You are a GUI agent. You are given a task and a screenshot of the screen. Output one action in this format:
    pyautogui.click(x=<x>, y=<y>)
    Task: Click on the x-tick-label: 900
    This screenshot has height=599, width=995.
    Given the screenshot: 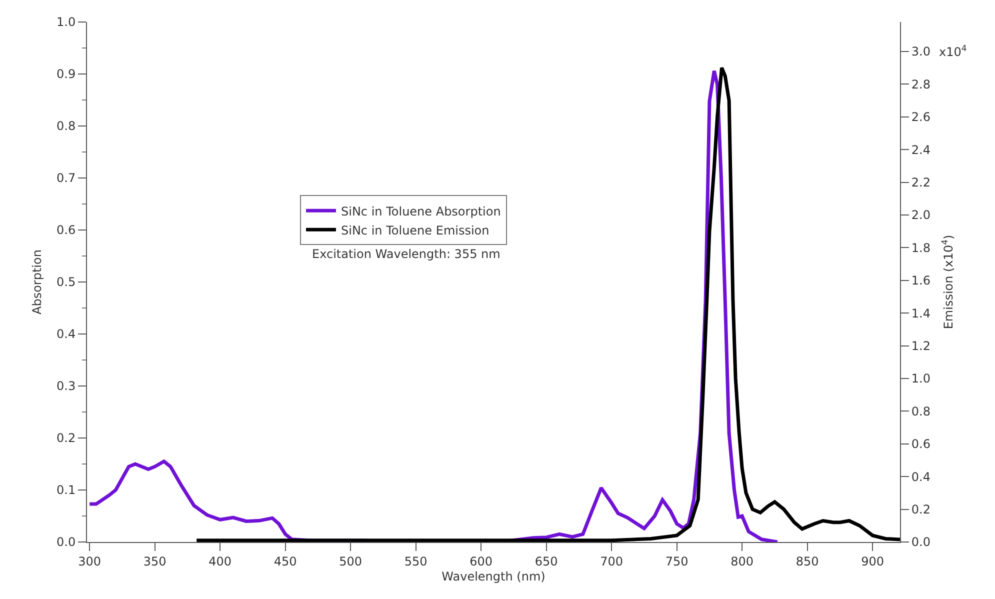 What is the action you would take?
    pyautogui.click(x=872, y=561)
    